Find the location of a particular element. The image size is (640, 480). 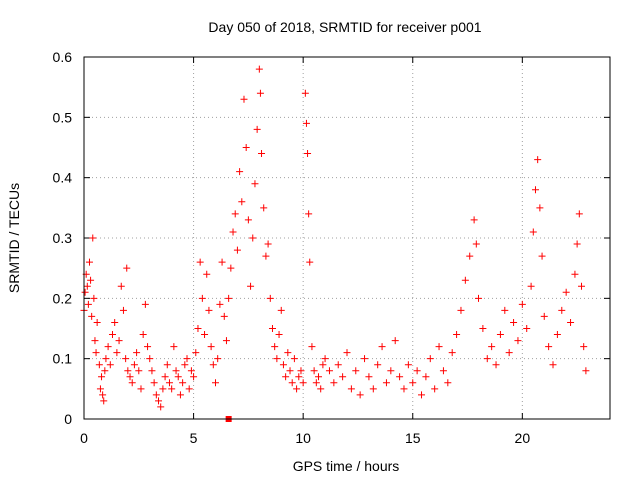

x-tick-label: 5 is located at coordinates (194, 438).